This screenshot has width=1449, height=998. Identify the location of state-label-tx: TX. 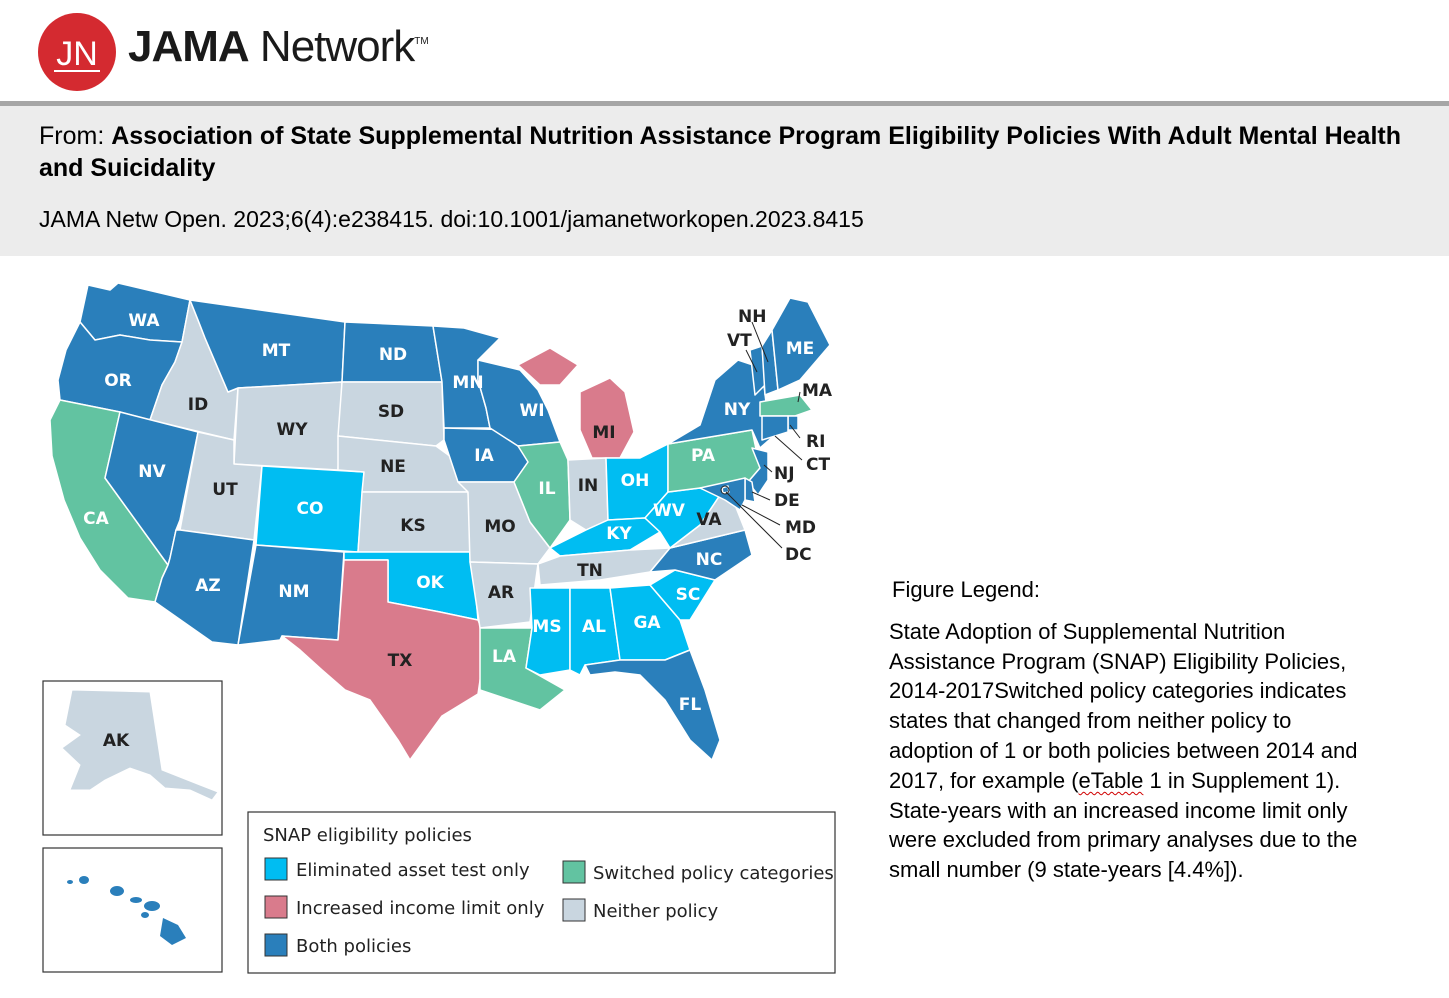
(400, 661).